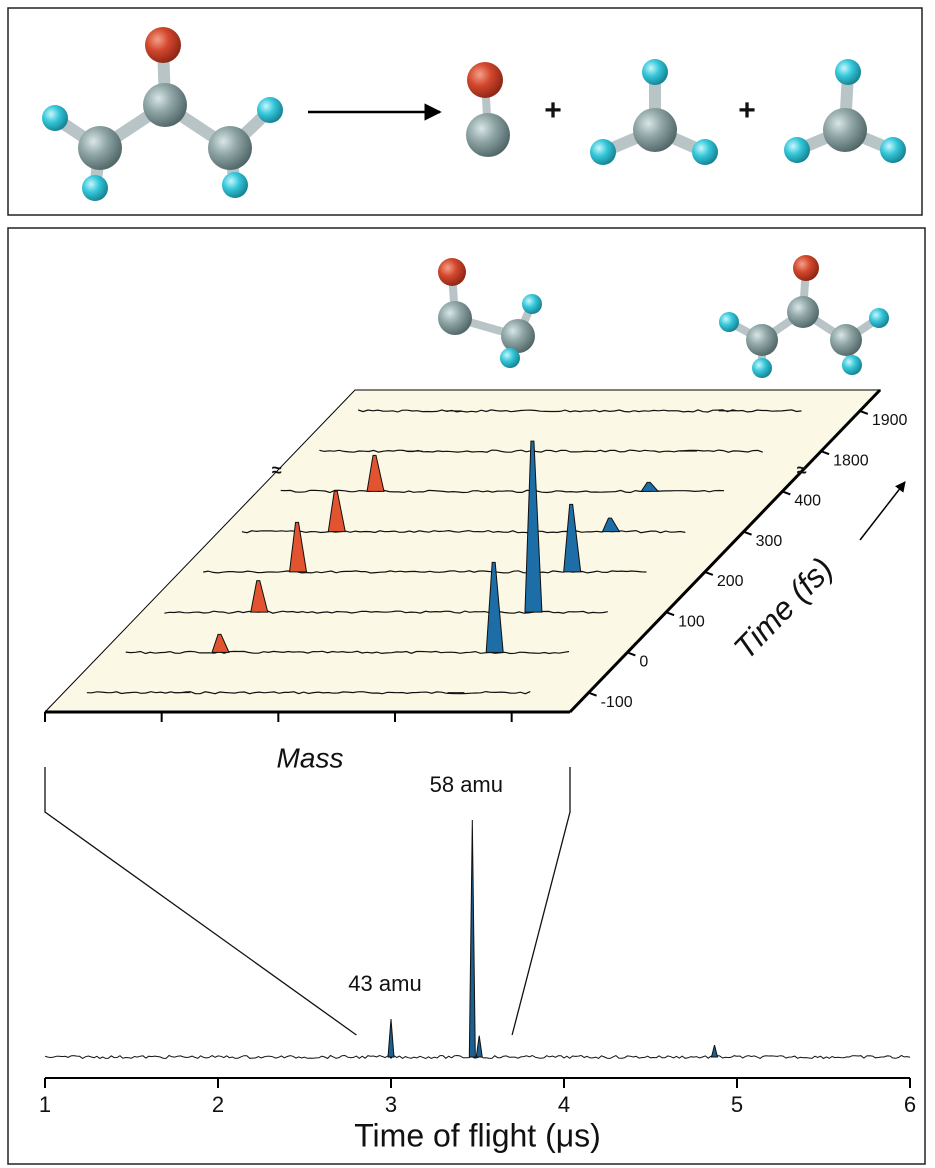 This screenshot has height=1168, width=935. Describe the element at coordinates (725, 551) in the screenshot. I see `time-axis` at that location.